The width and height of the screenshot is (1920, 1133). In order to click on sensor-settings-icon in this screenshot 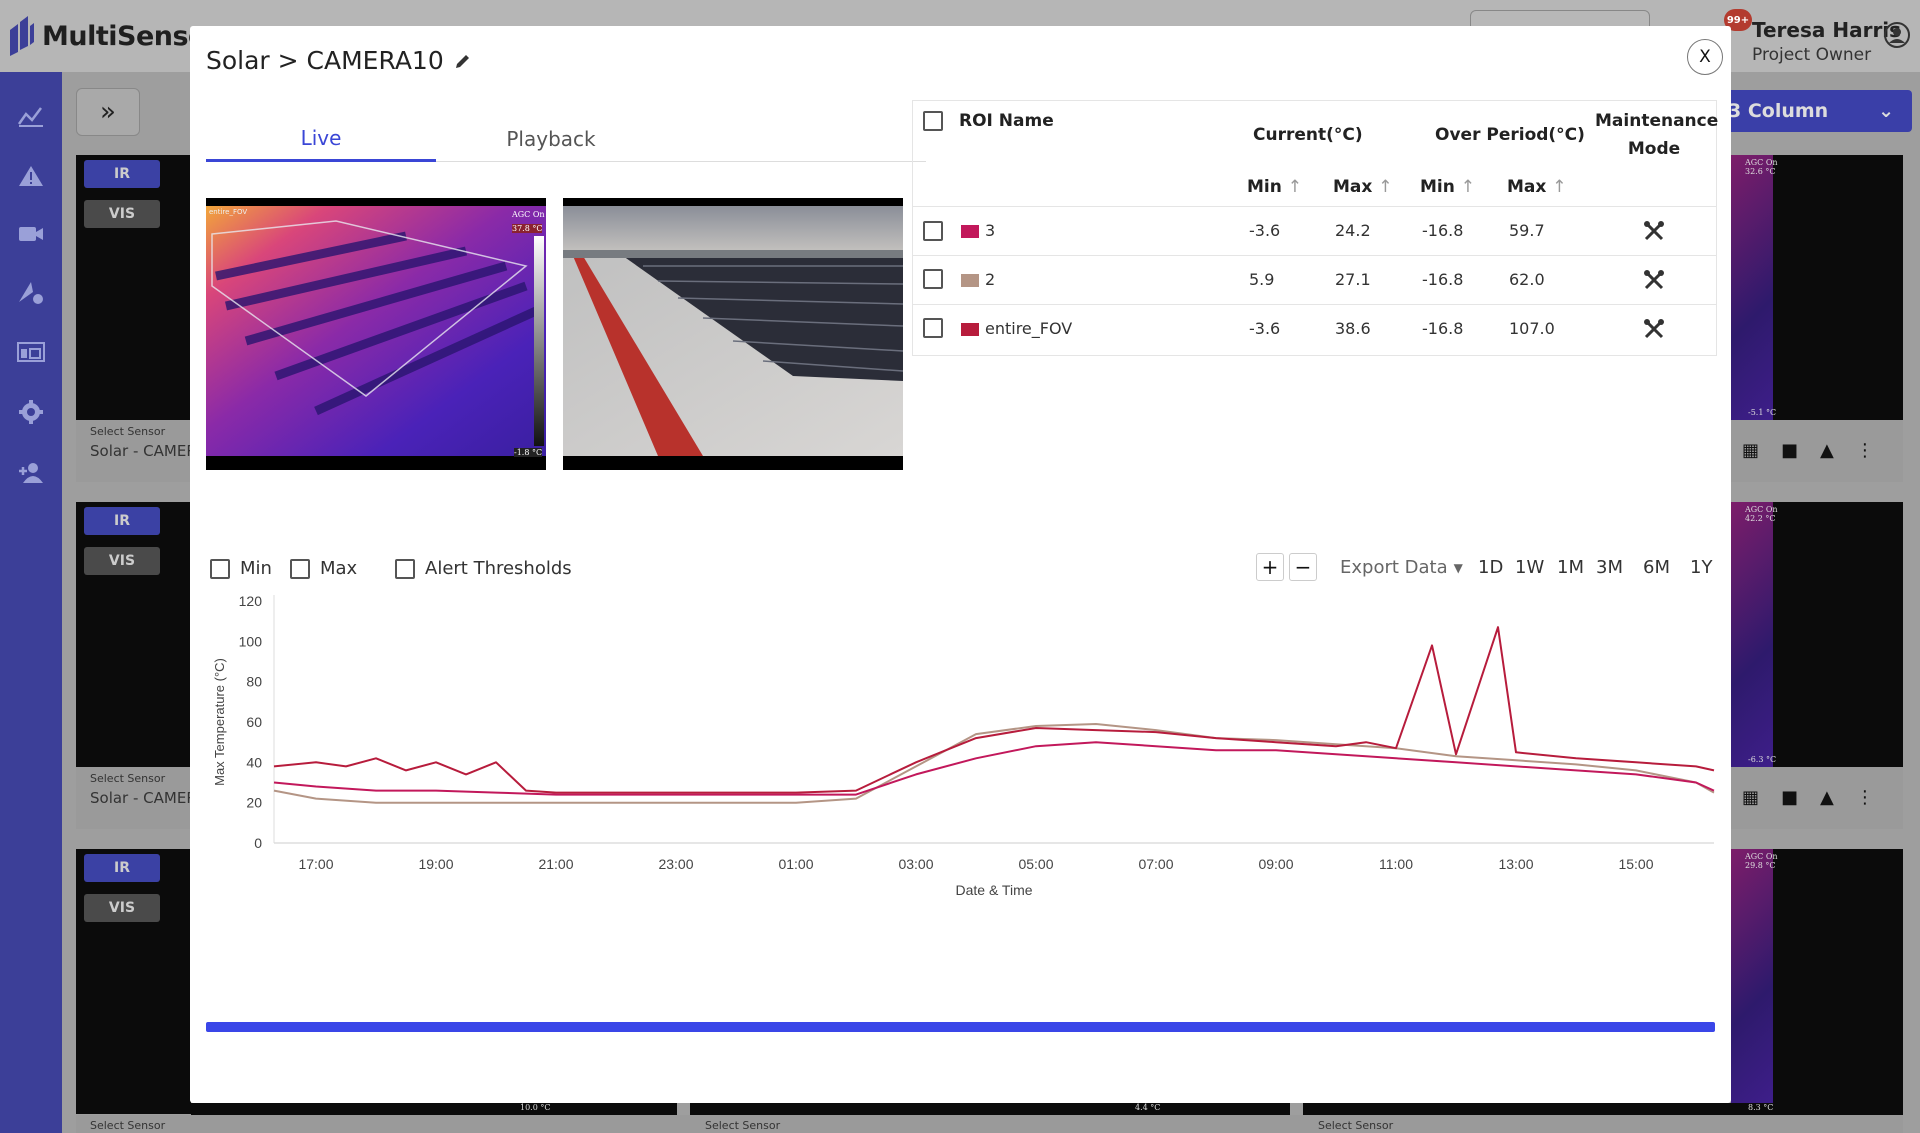, I will do `click(31, 292)`.